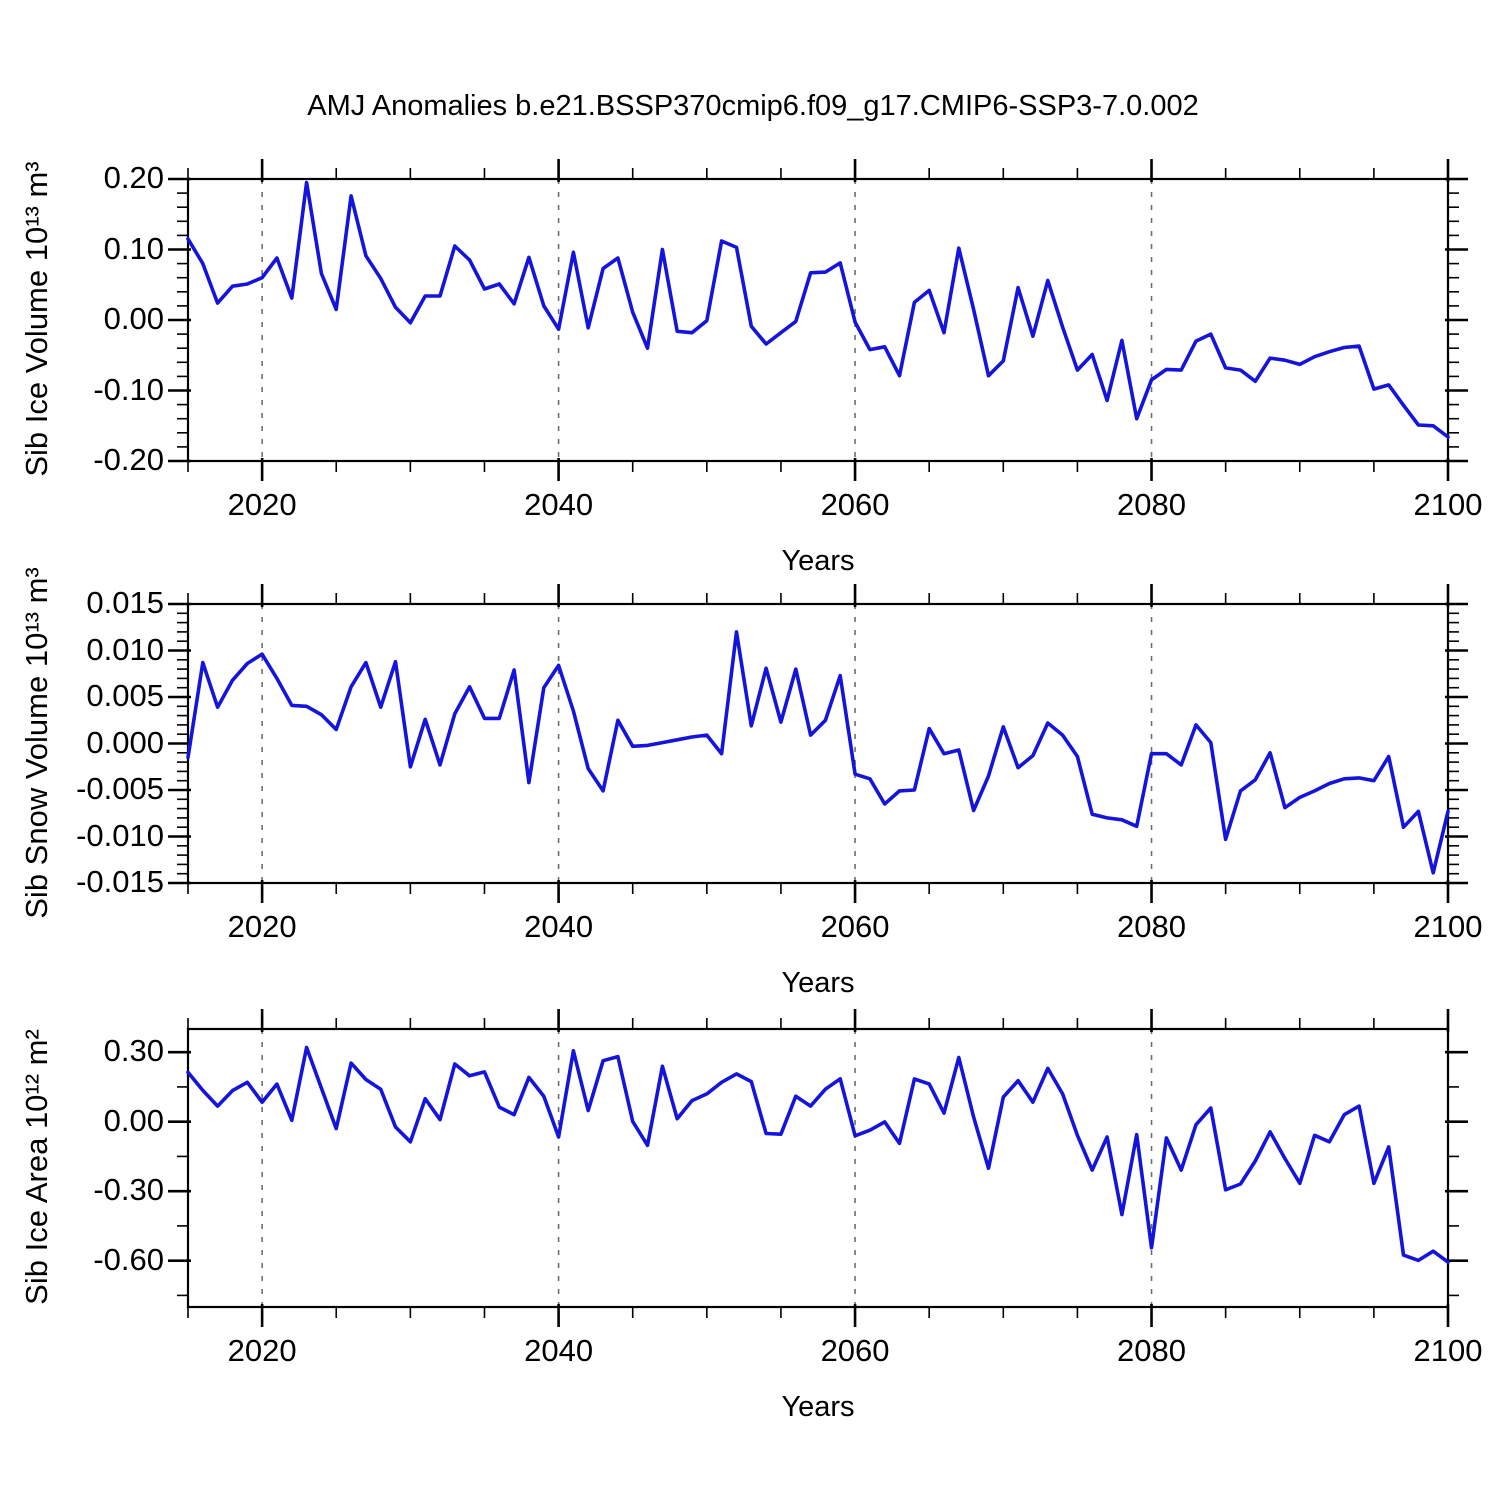 This screenshot has width=1500, height=1500. Describe the element at coordinates (133, 1051) in the screenshot. I see `y-tick-label: 0.30` at that location.